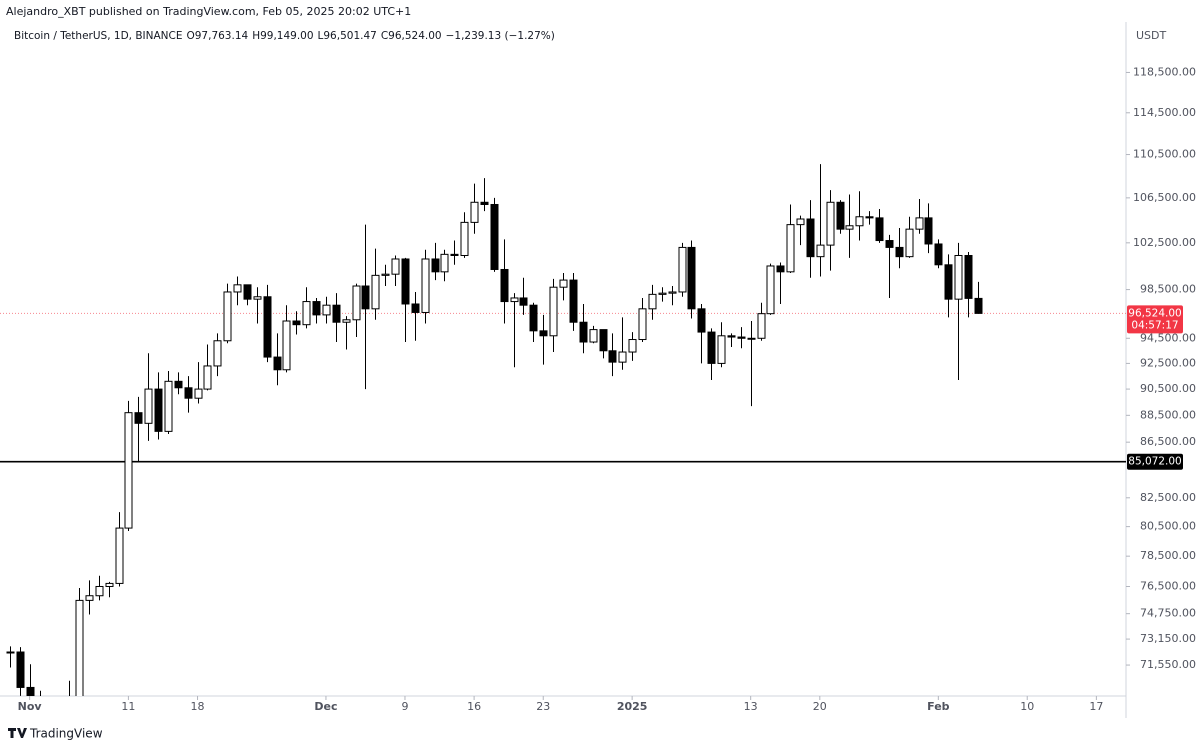 This screenshot has height=749, width=1200. Describe the element at coordinates (1164, 197) in the screenshot. I see `y-tick-label: 106,500.00` at that location.